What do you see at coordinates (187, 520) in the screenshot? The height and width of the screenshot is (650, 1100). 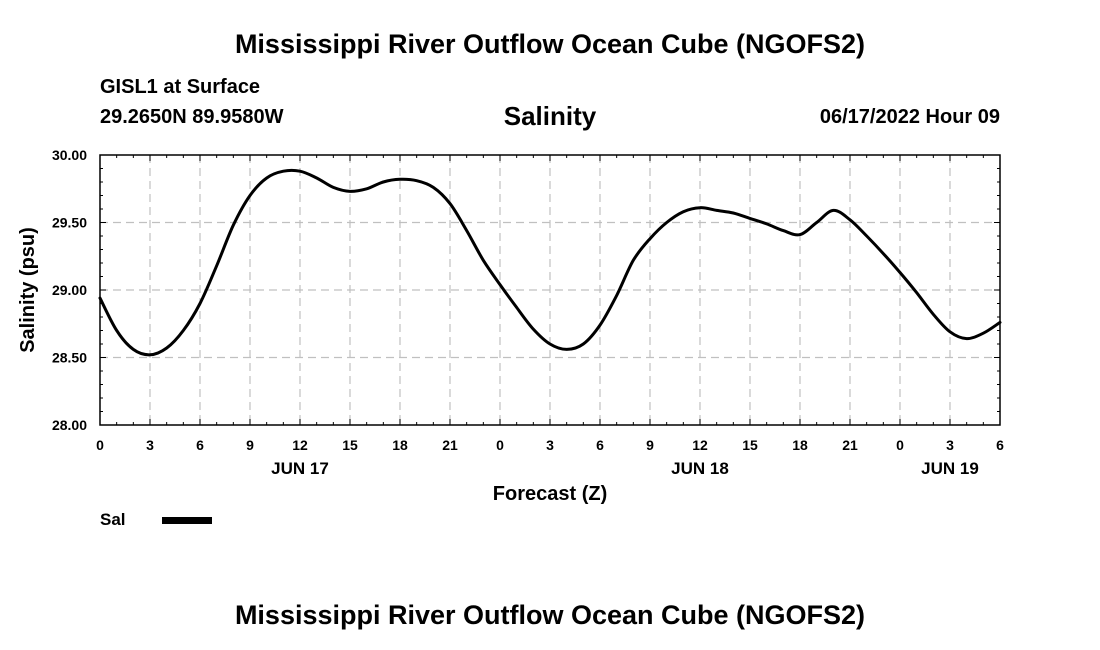 I see `legend-line-swatch` at bounding box center [187, 520].